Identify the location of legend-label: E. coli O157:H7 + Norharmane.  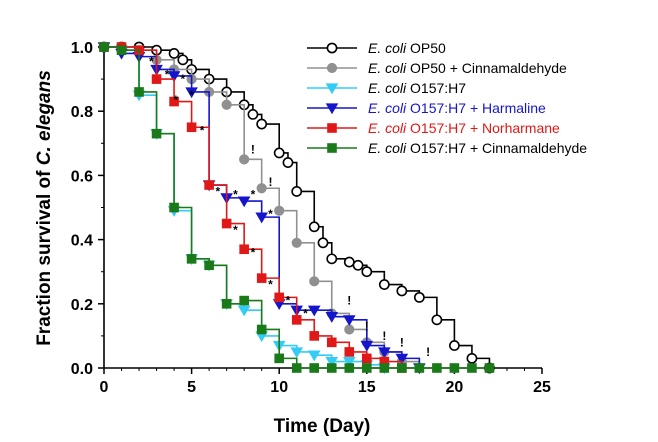
(464, 128).